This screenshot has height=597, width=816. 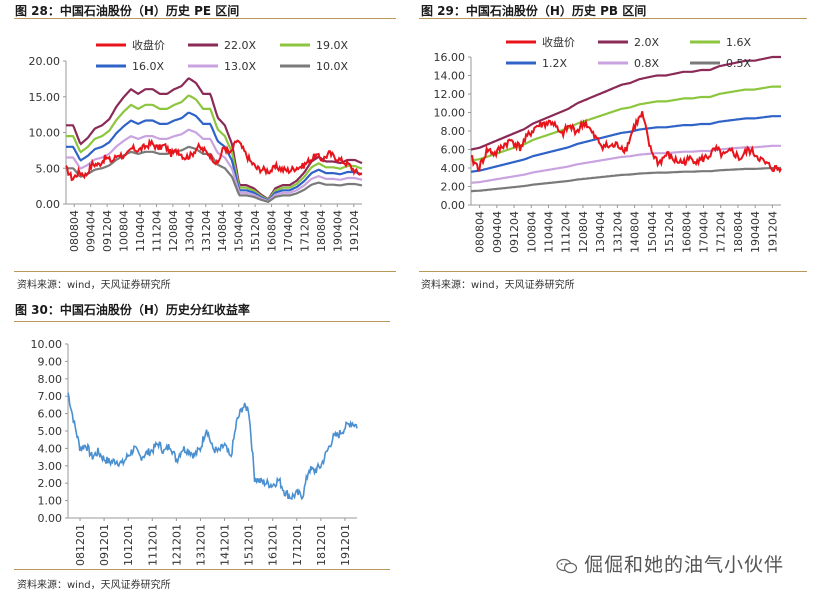 I want to click on pe-x-tick-label: 140804, so click(x=222, y=231).